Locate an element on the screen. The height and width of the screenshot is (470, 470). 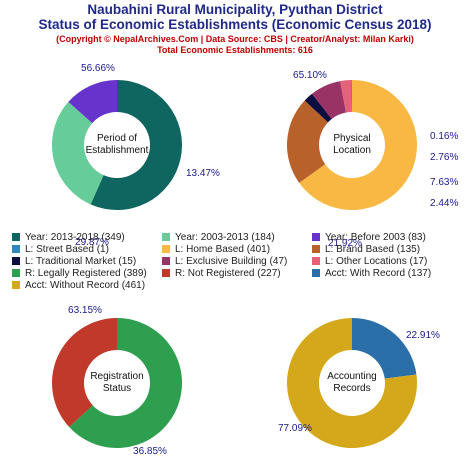
slice-percent-label: 0.16% is located at coordinates (444, 136).